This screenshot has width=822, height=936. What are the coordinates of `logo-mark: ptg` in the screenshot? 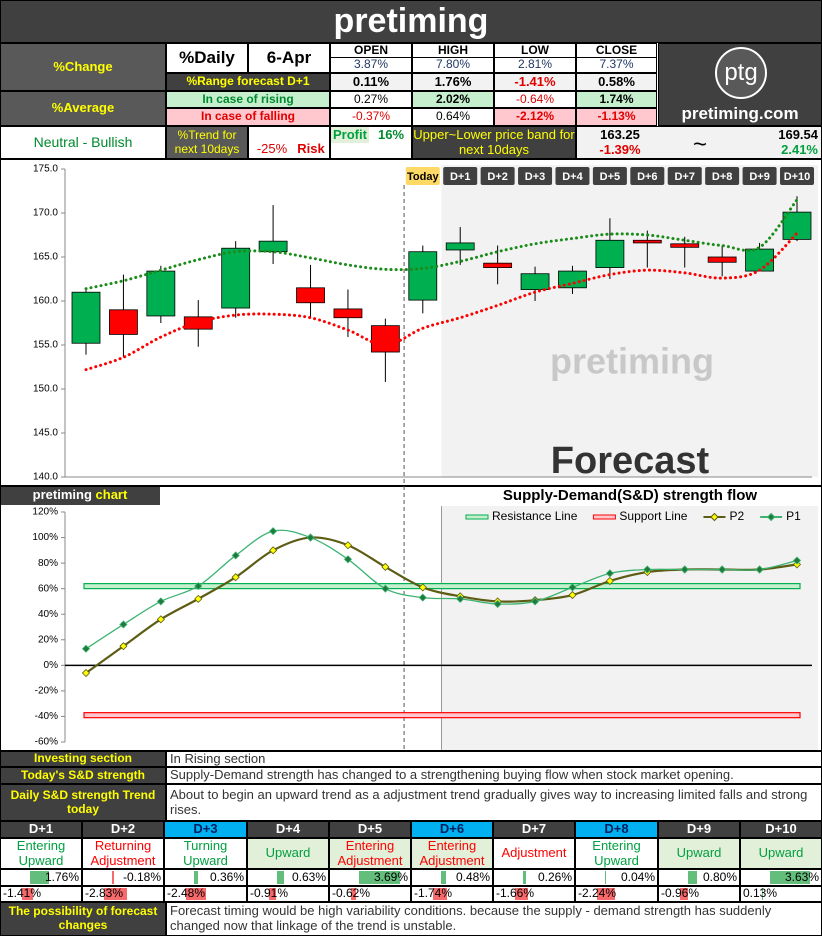 It's located at (741, 73).